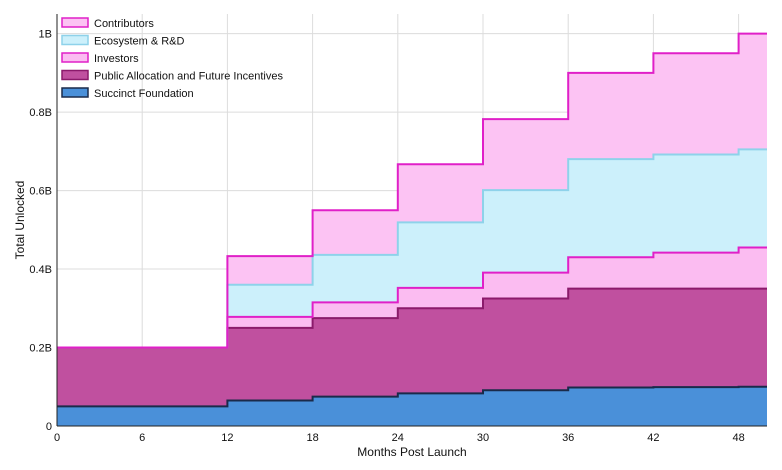 Image resolution: width=782 pixels, height=470 pixels. I want to click on x-tick-label: 24, so click(398, 438).